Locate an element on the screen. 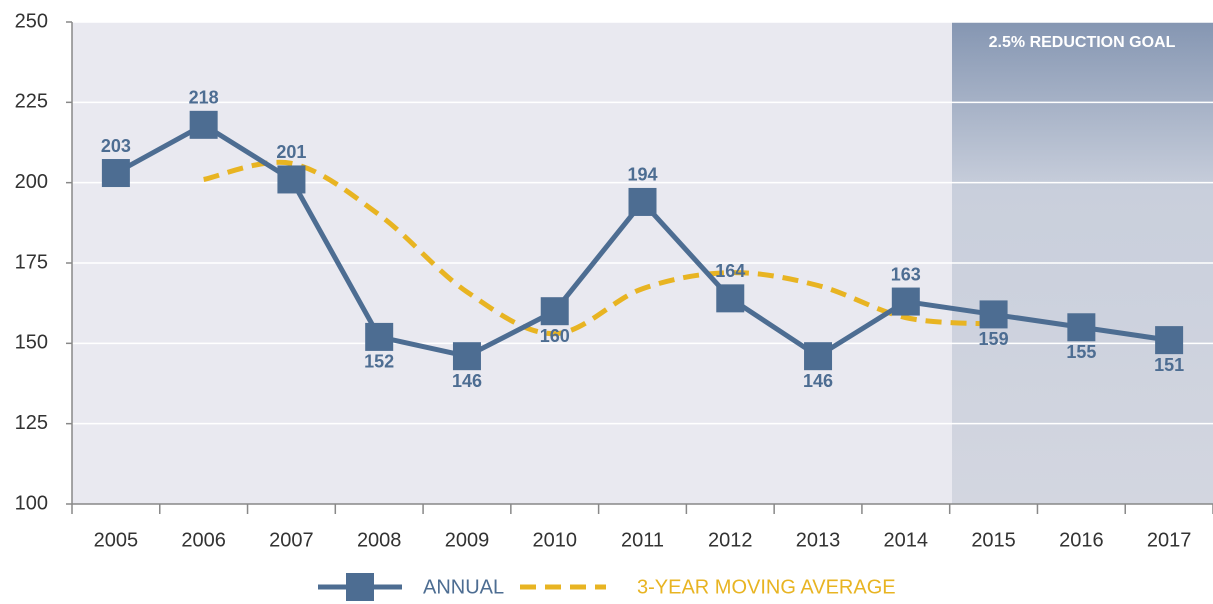 The image size is (1213, 604). y-tick-label: 175 is located at coordinates (31, 262).